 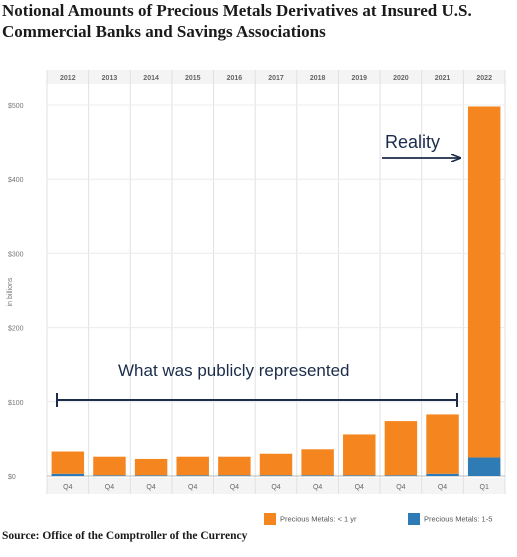 What do you see at coordinates (235, 78) in the screenshot?
I see `x-year-label: 2016` at bounding box center [235, 78].